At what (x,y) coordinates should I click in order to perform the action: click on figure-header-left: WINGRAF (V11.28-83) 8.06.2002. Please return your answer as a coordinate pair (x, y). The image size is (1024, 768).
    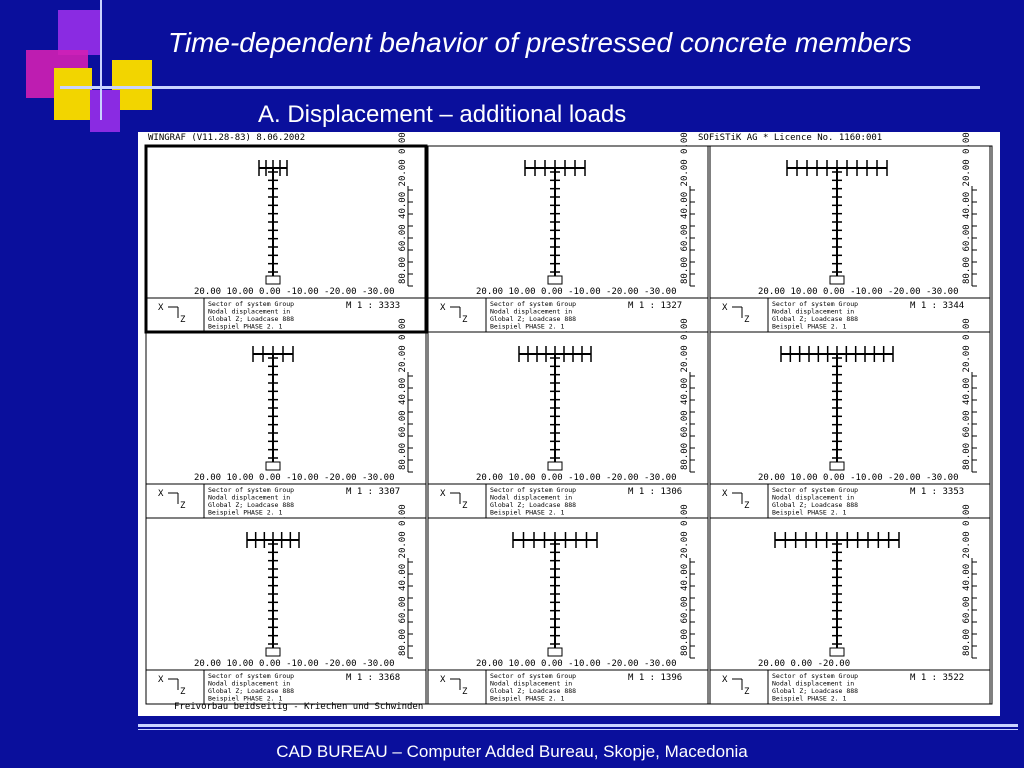
    Looking at the image, I should click on (227, 138).